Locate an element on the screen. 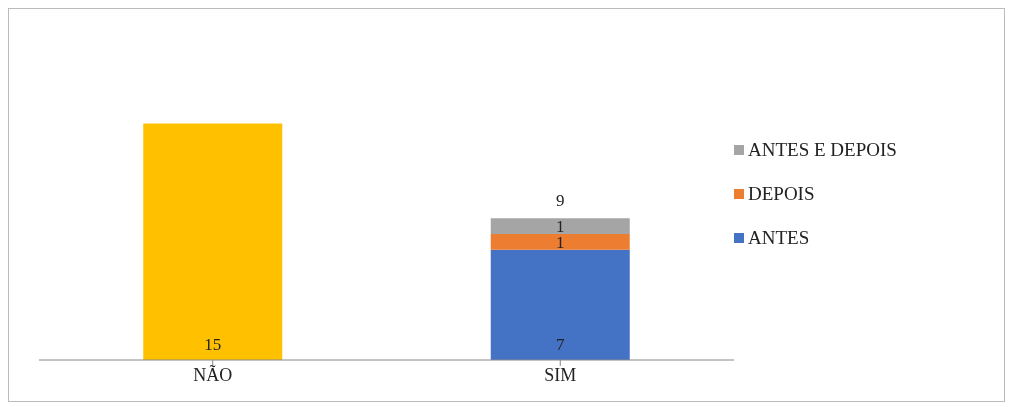 The width and height of the screenshot is (1013, 407). legend-label: ANTES is located at coordinates (779, 238).